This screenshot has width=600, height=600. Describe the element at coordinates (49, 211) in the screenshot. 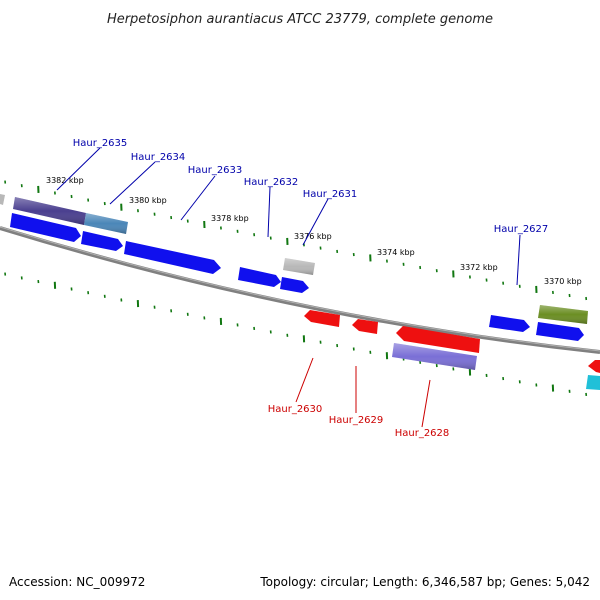

I see `feature-purple-shade` at that location.